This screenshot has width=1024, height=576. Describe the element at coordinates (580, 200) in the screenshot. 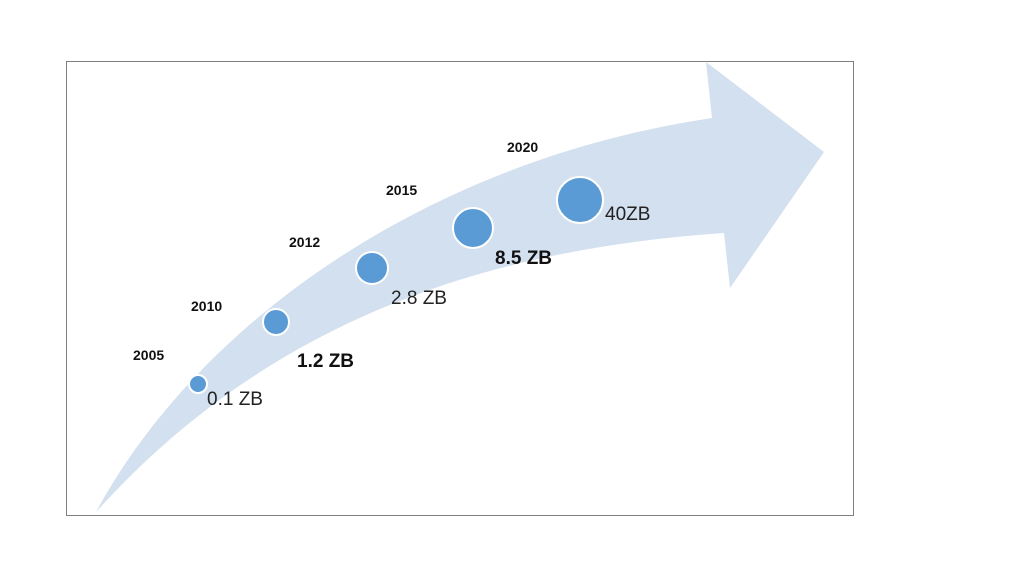

I see `bubble-2020` at that location.